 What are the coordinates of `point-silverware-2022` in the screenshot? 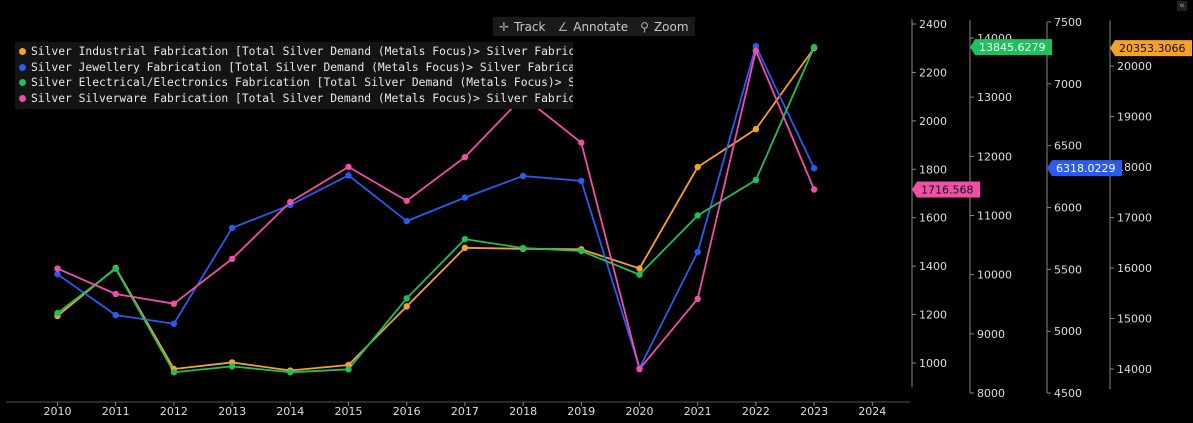 It's located at (756, 50).